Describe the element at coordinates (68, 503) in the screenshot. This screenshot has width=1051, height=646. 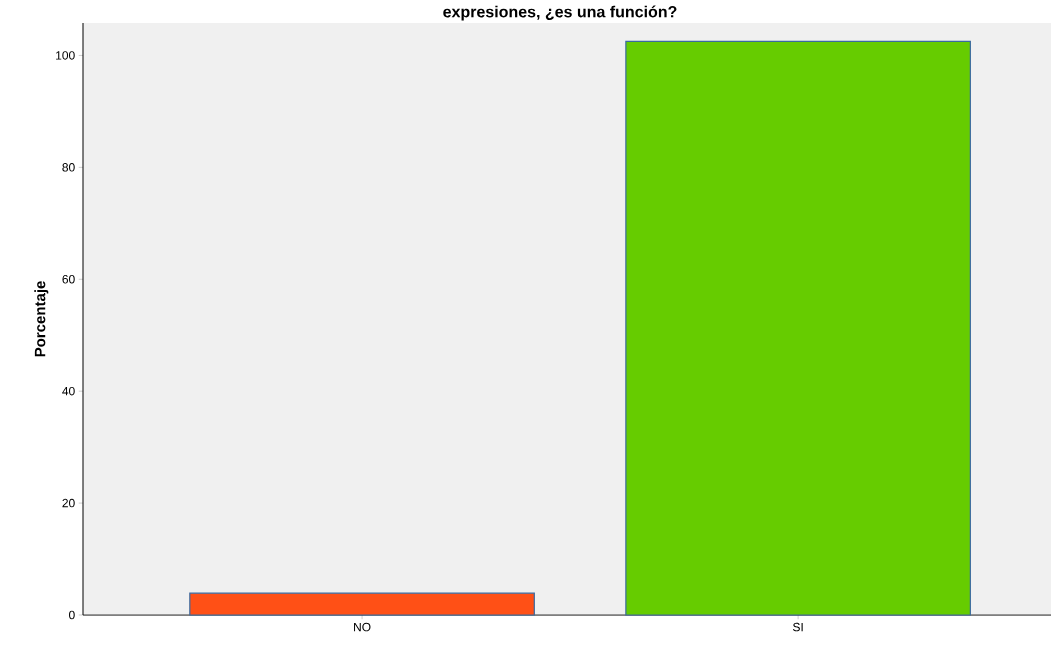
I see `y-tick-label: 20` at that location.